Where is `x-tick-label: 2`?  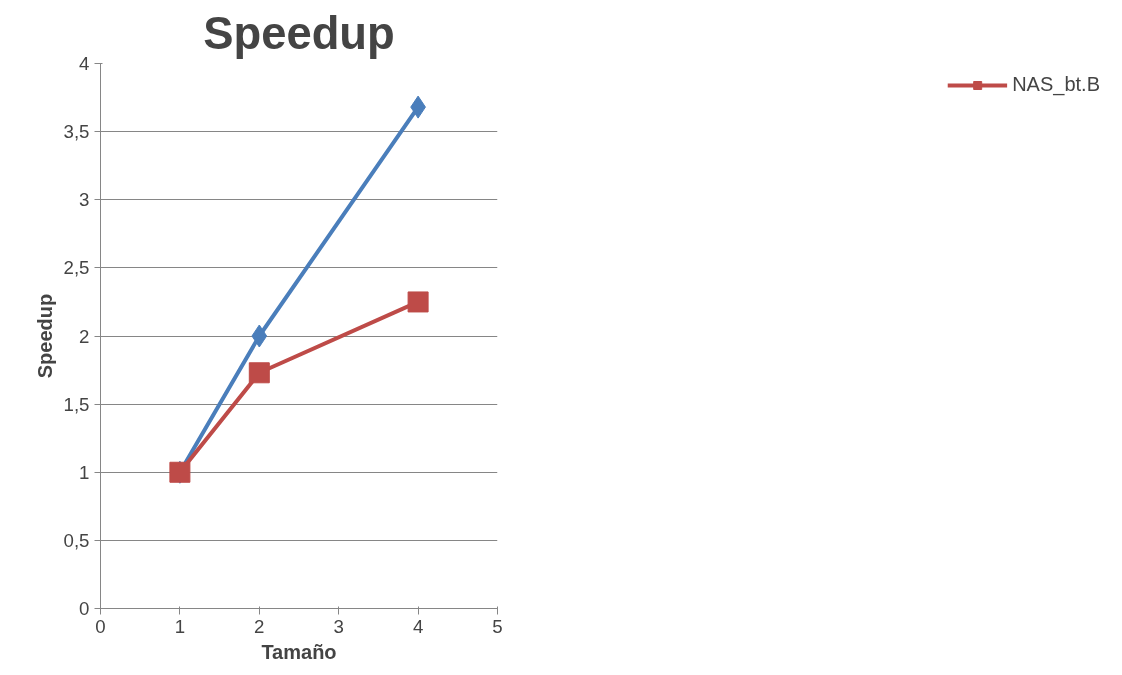
x-tick-label: 2 is located at coordinates (259, 626).